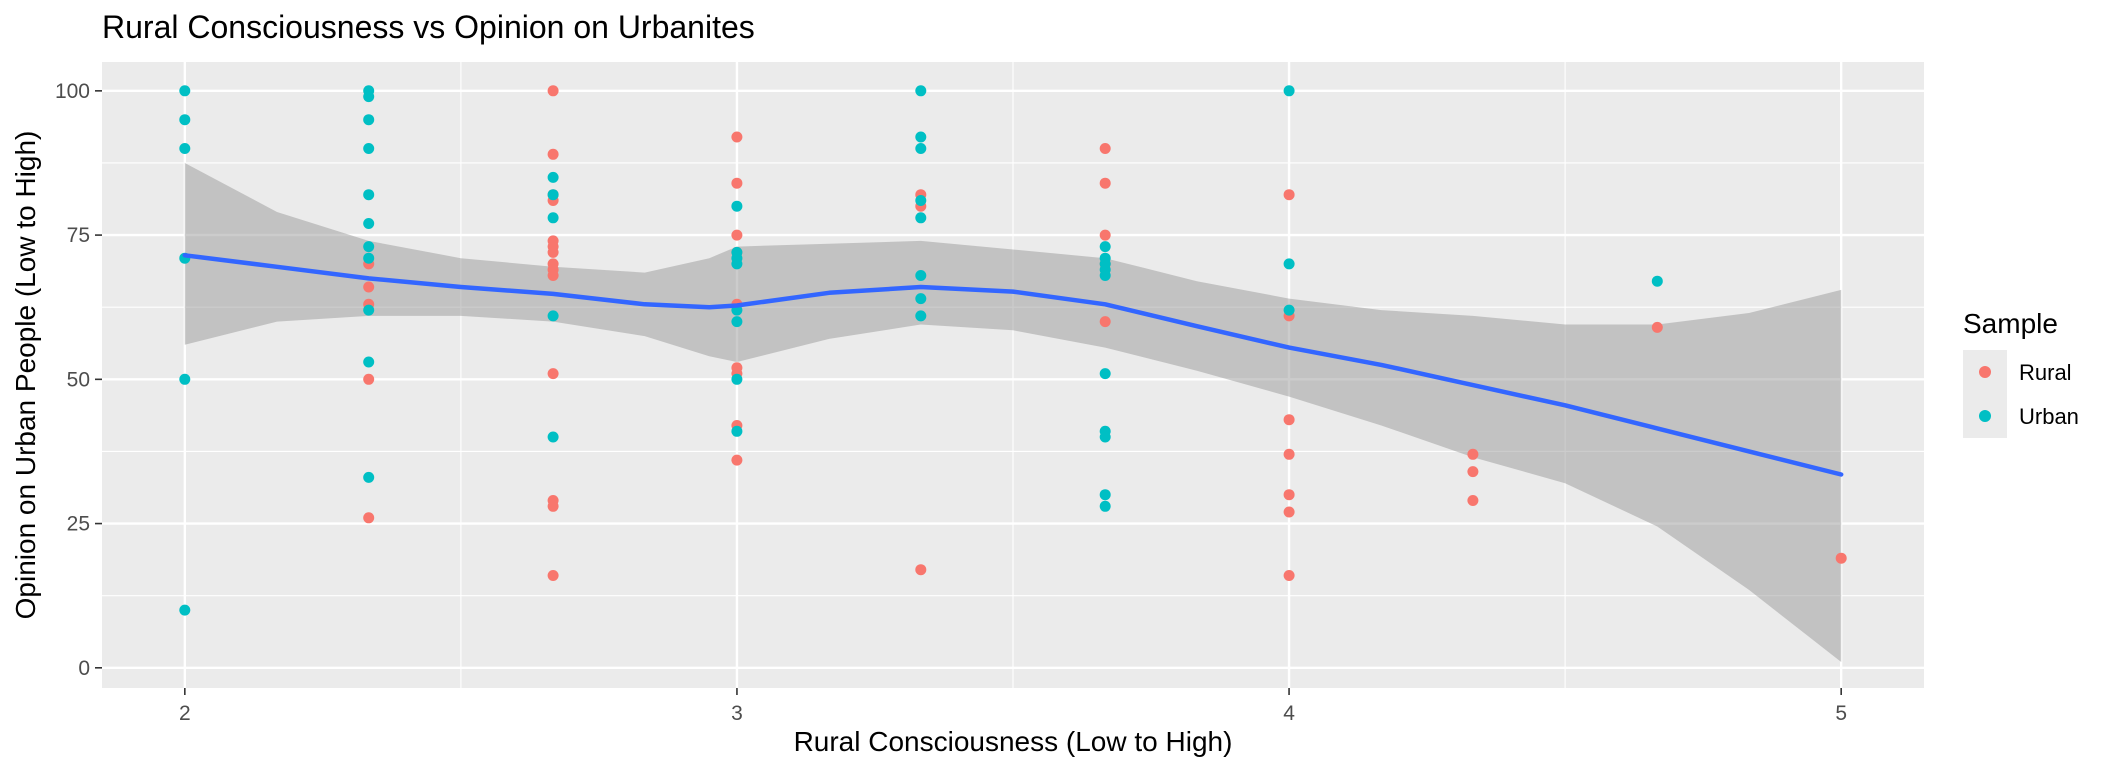 The height and width of the screenshot is (768, 2112). Describe the element at coordinates (25, 375) in the screenshot. I see `y-axis-title: Opinion on Urban People (Low to High)` at that location.